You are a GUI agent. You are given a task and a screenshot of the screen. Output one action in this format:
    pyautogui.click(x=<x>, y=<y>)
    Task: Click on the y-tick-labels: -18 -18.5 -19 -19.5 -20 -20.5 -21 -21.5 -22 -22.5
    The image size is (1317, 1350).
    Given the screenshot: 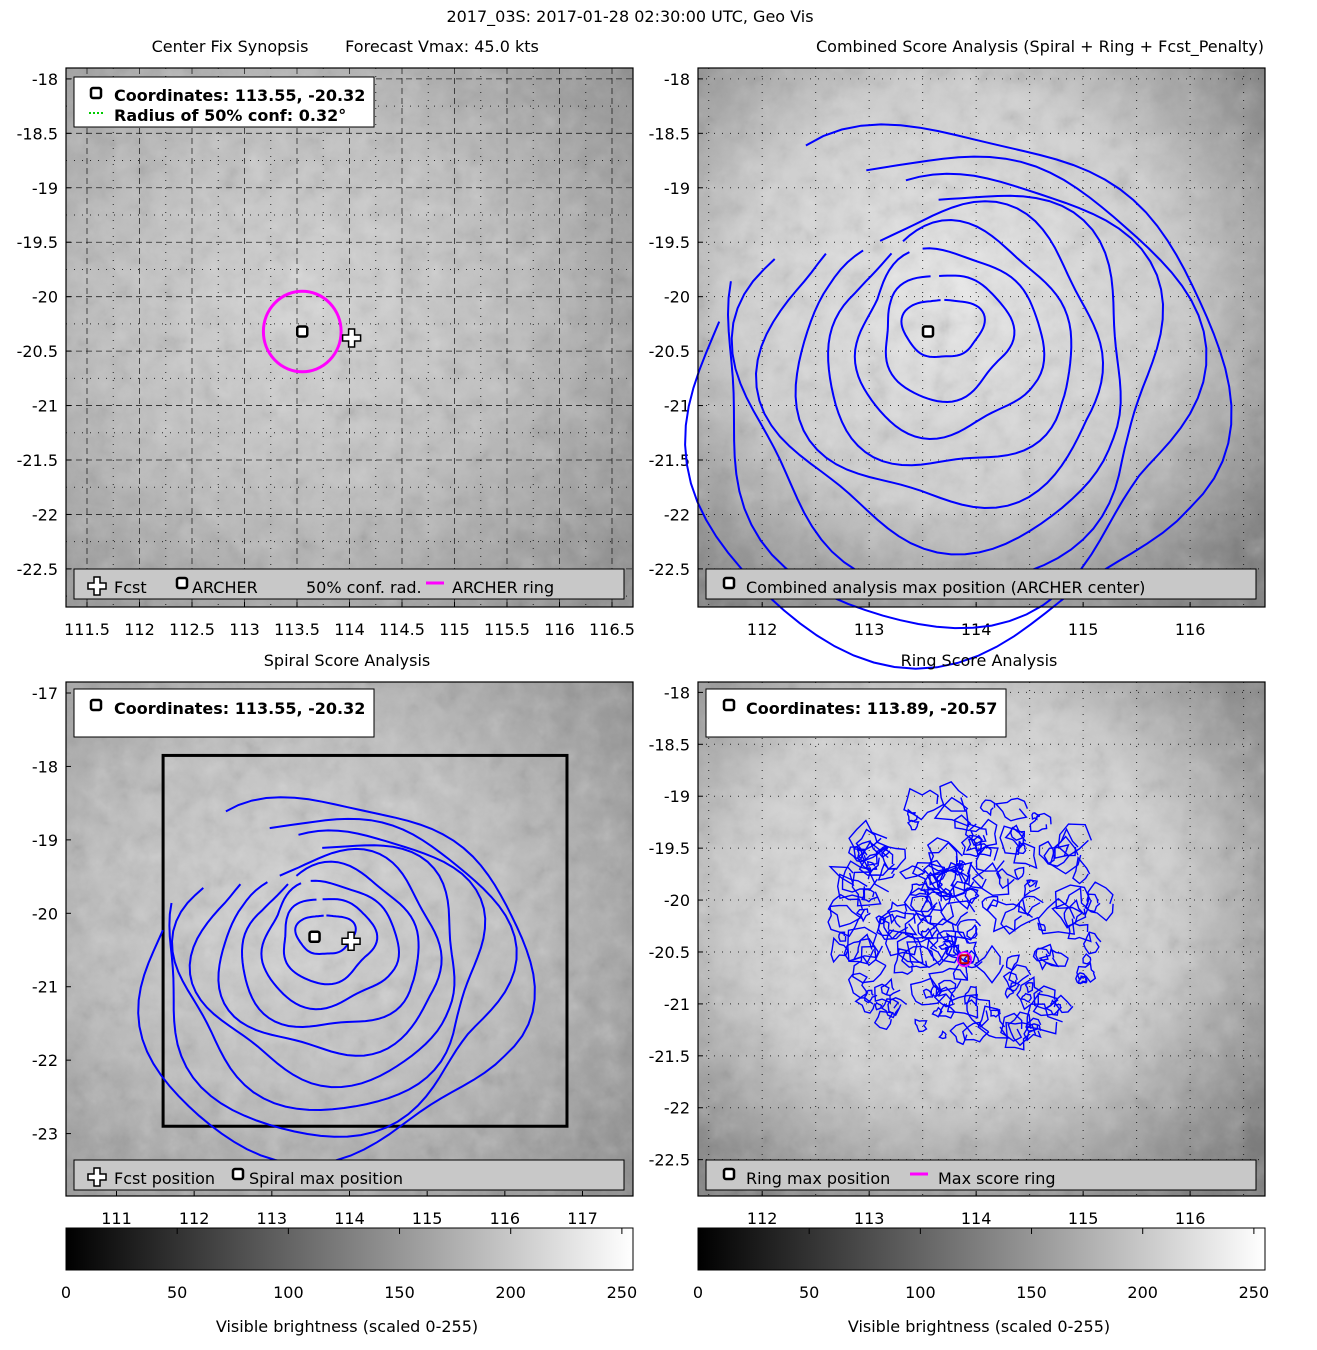 What is the action you would take?
    pyautogui.click(x=676, y=324)
    